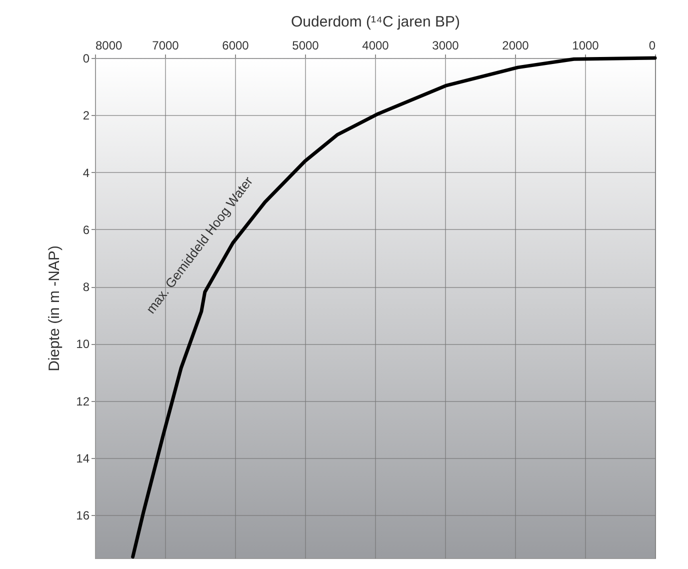 The image size is (688, 569). Describe the element at coordinates (83, 459) in the screenshot. I see `y-tick-label: 14` at that location.